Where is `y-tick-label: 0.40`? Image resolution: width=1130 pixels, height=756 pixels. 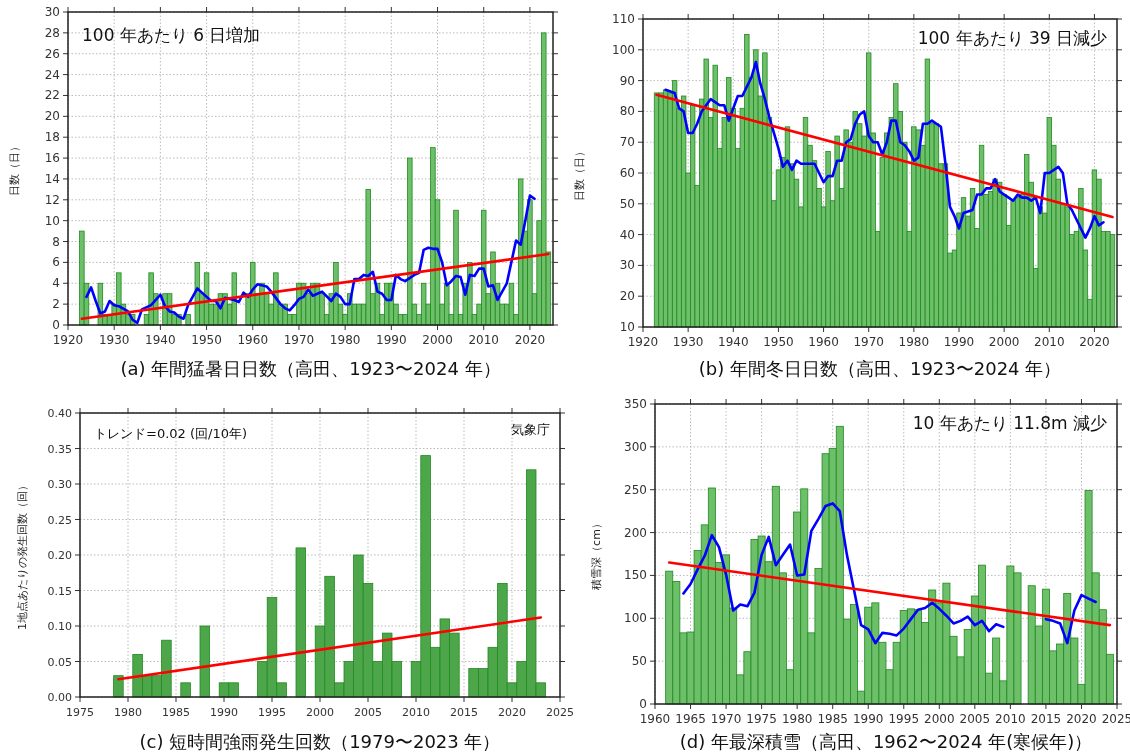 y-tick-label: 0.40 is located at coordinates (59, 413).